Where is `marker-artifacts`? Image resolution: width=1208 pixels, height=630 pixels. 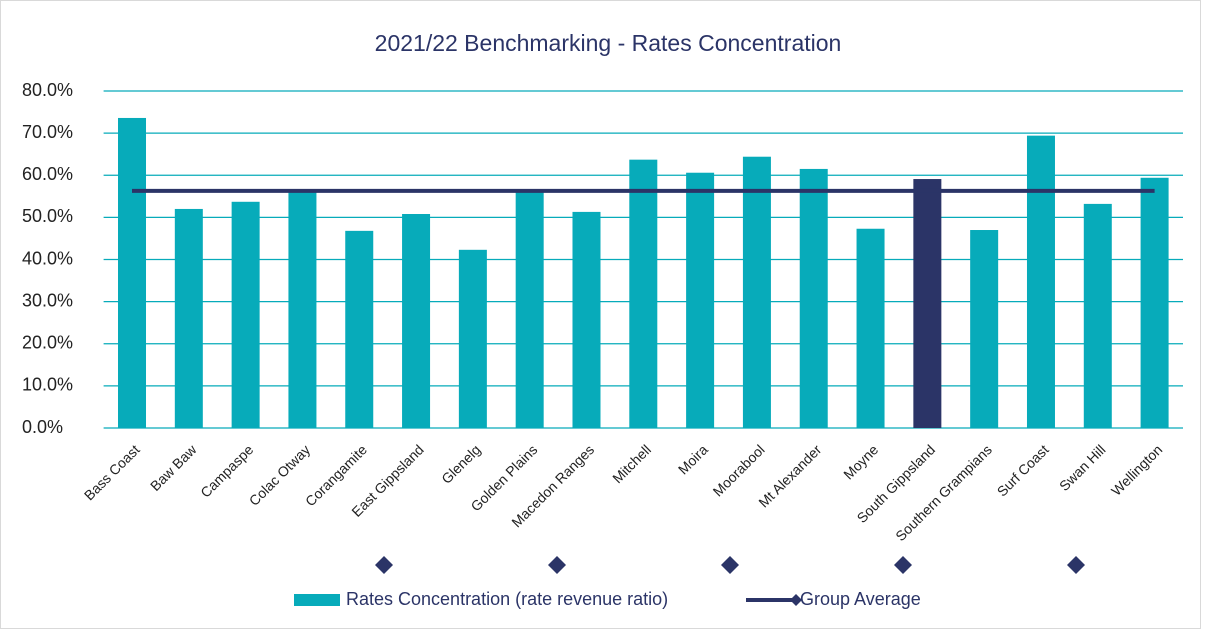
marker-artifacts is located at coordinates (730, 565).